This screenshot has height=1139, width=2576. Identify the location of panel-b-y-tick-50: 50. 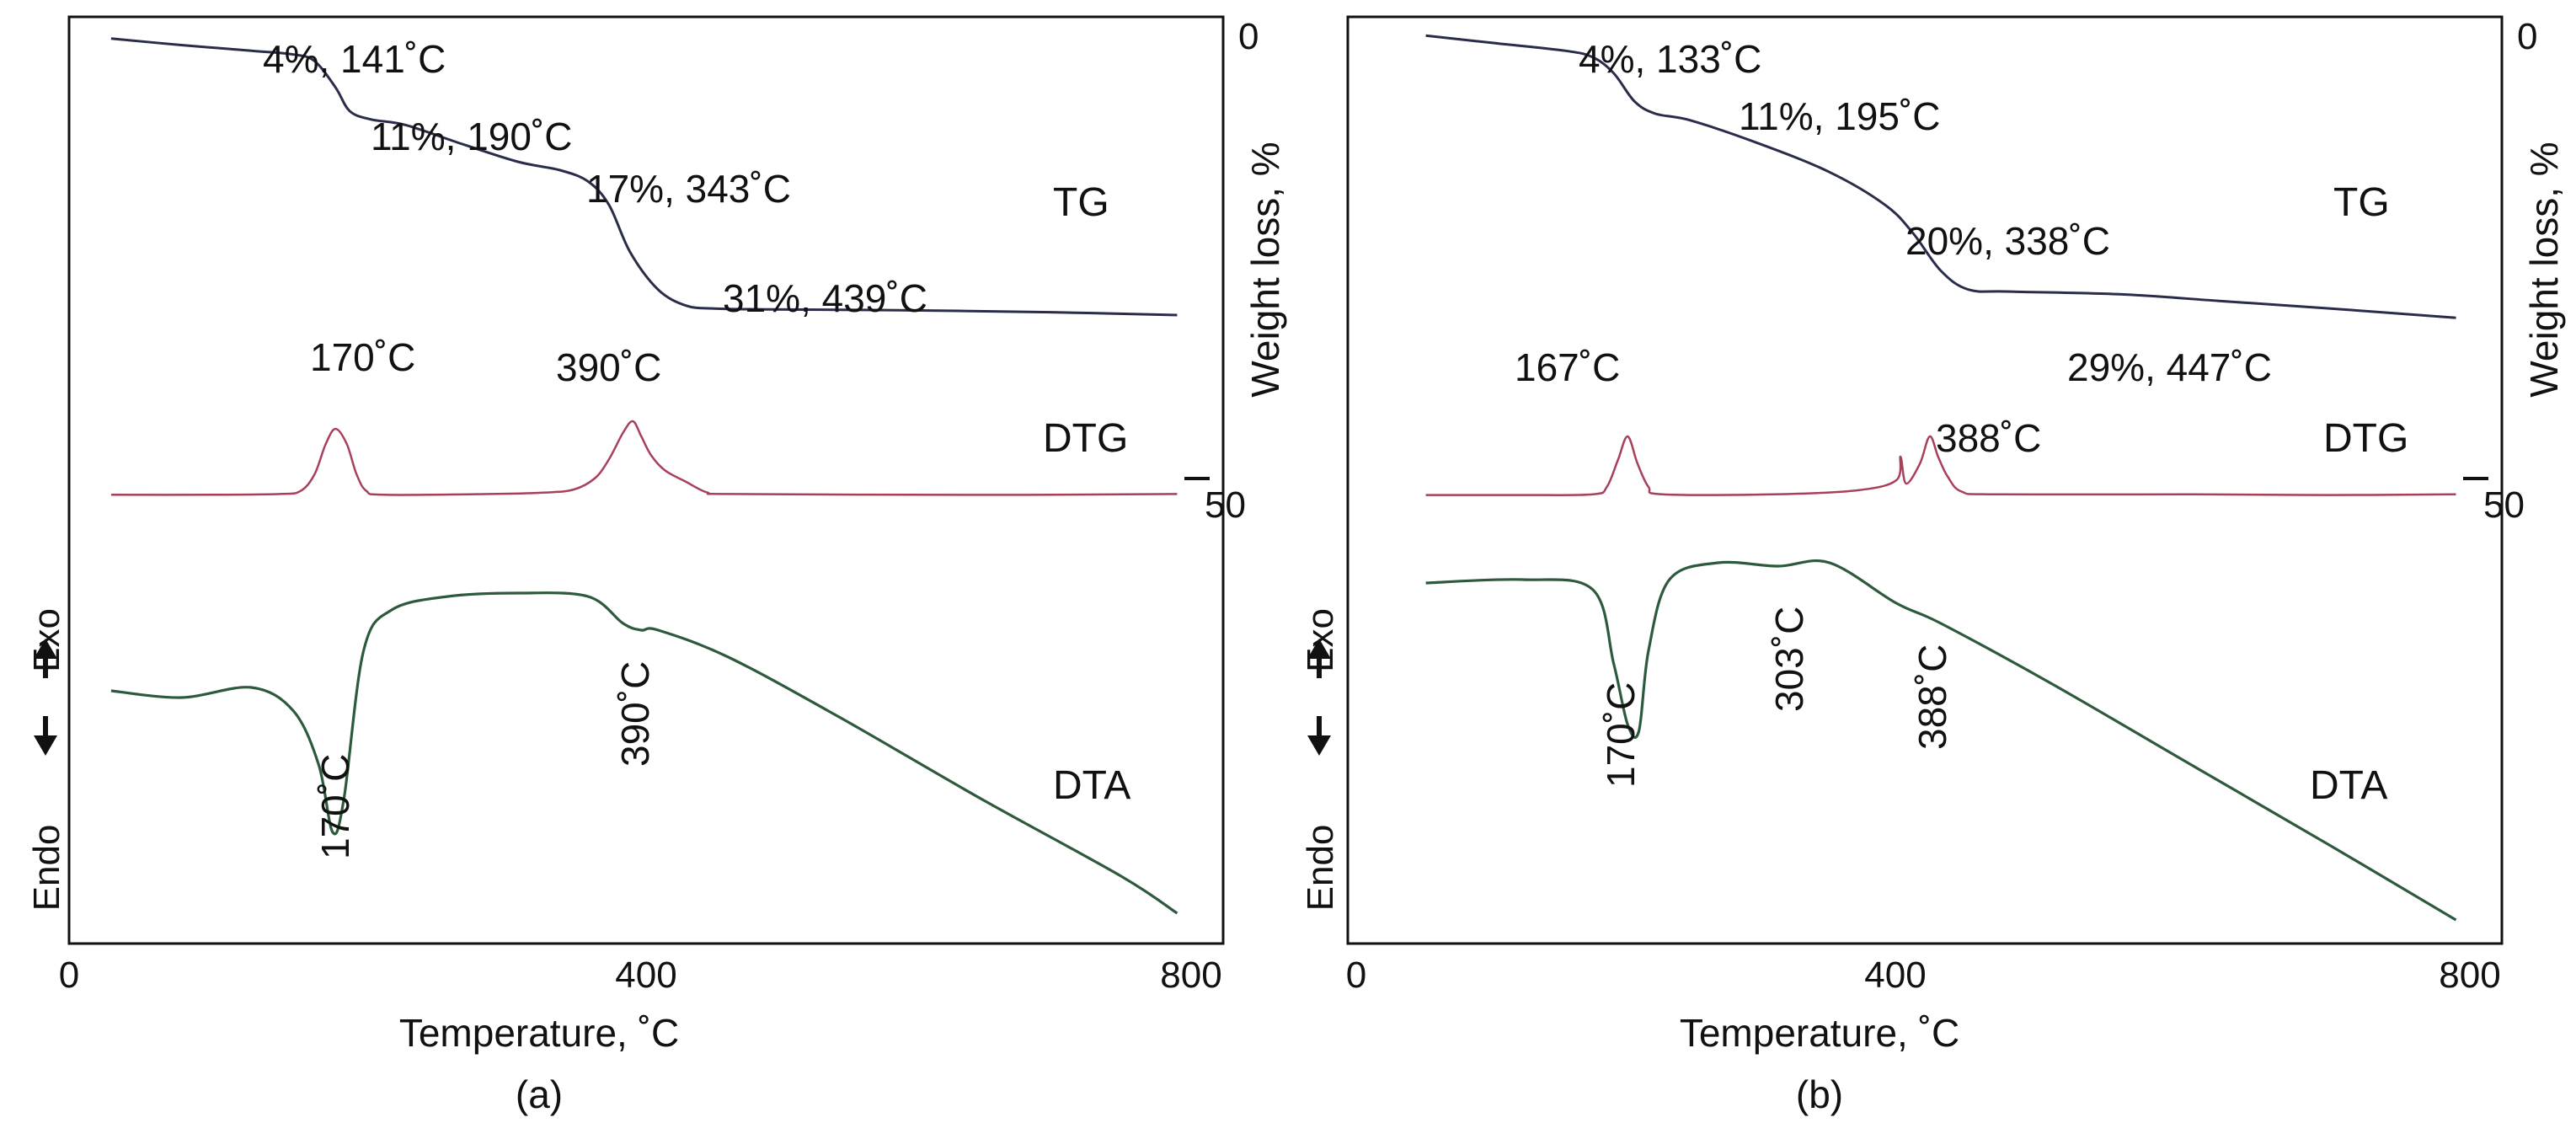
(2504, 505).